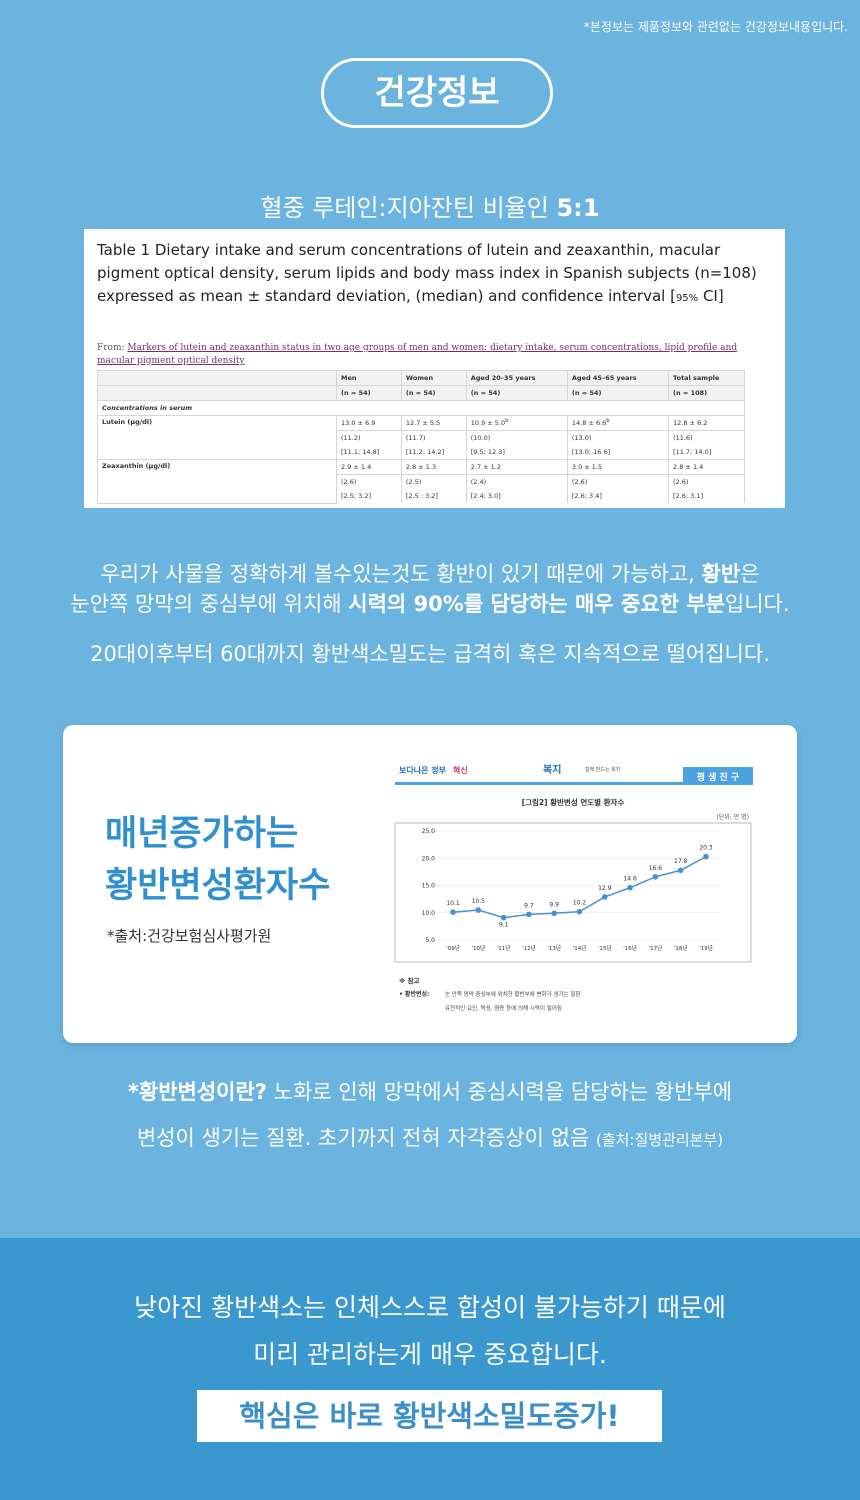  What do you see at coordinates (681, 861) in the screenshot?
I see `data-label: 17.8` at bounding box center [681, 861].